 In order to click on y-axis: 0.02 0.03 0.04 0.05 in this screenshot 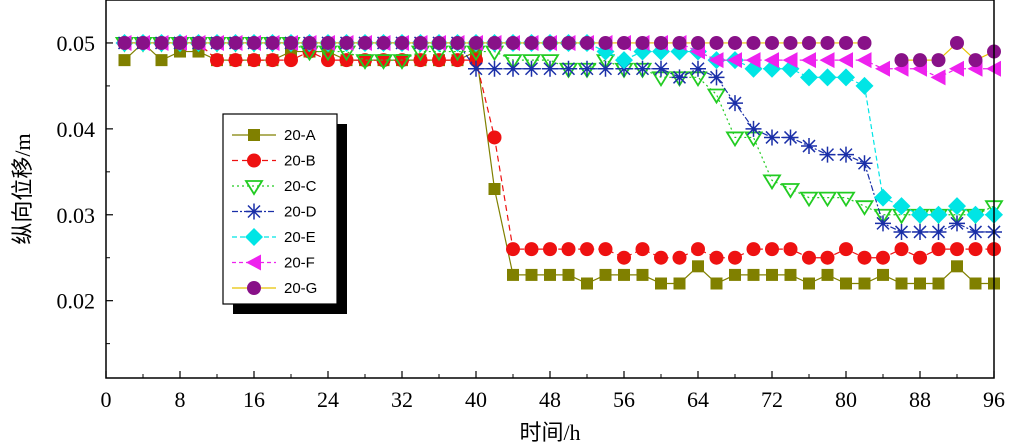, I will do `click(85, 188)`.